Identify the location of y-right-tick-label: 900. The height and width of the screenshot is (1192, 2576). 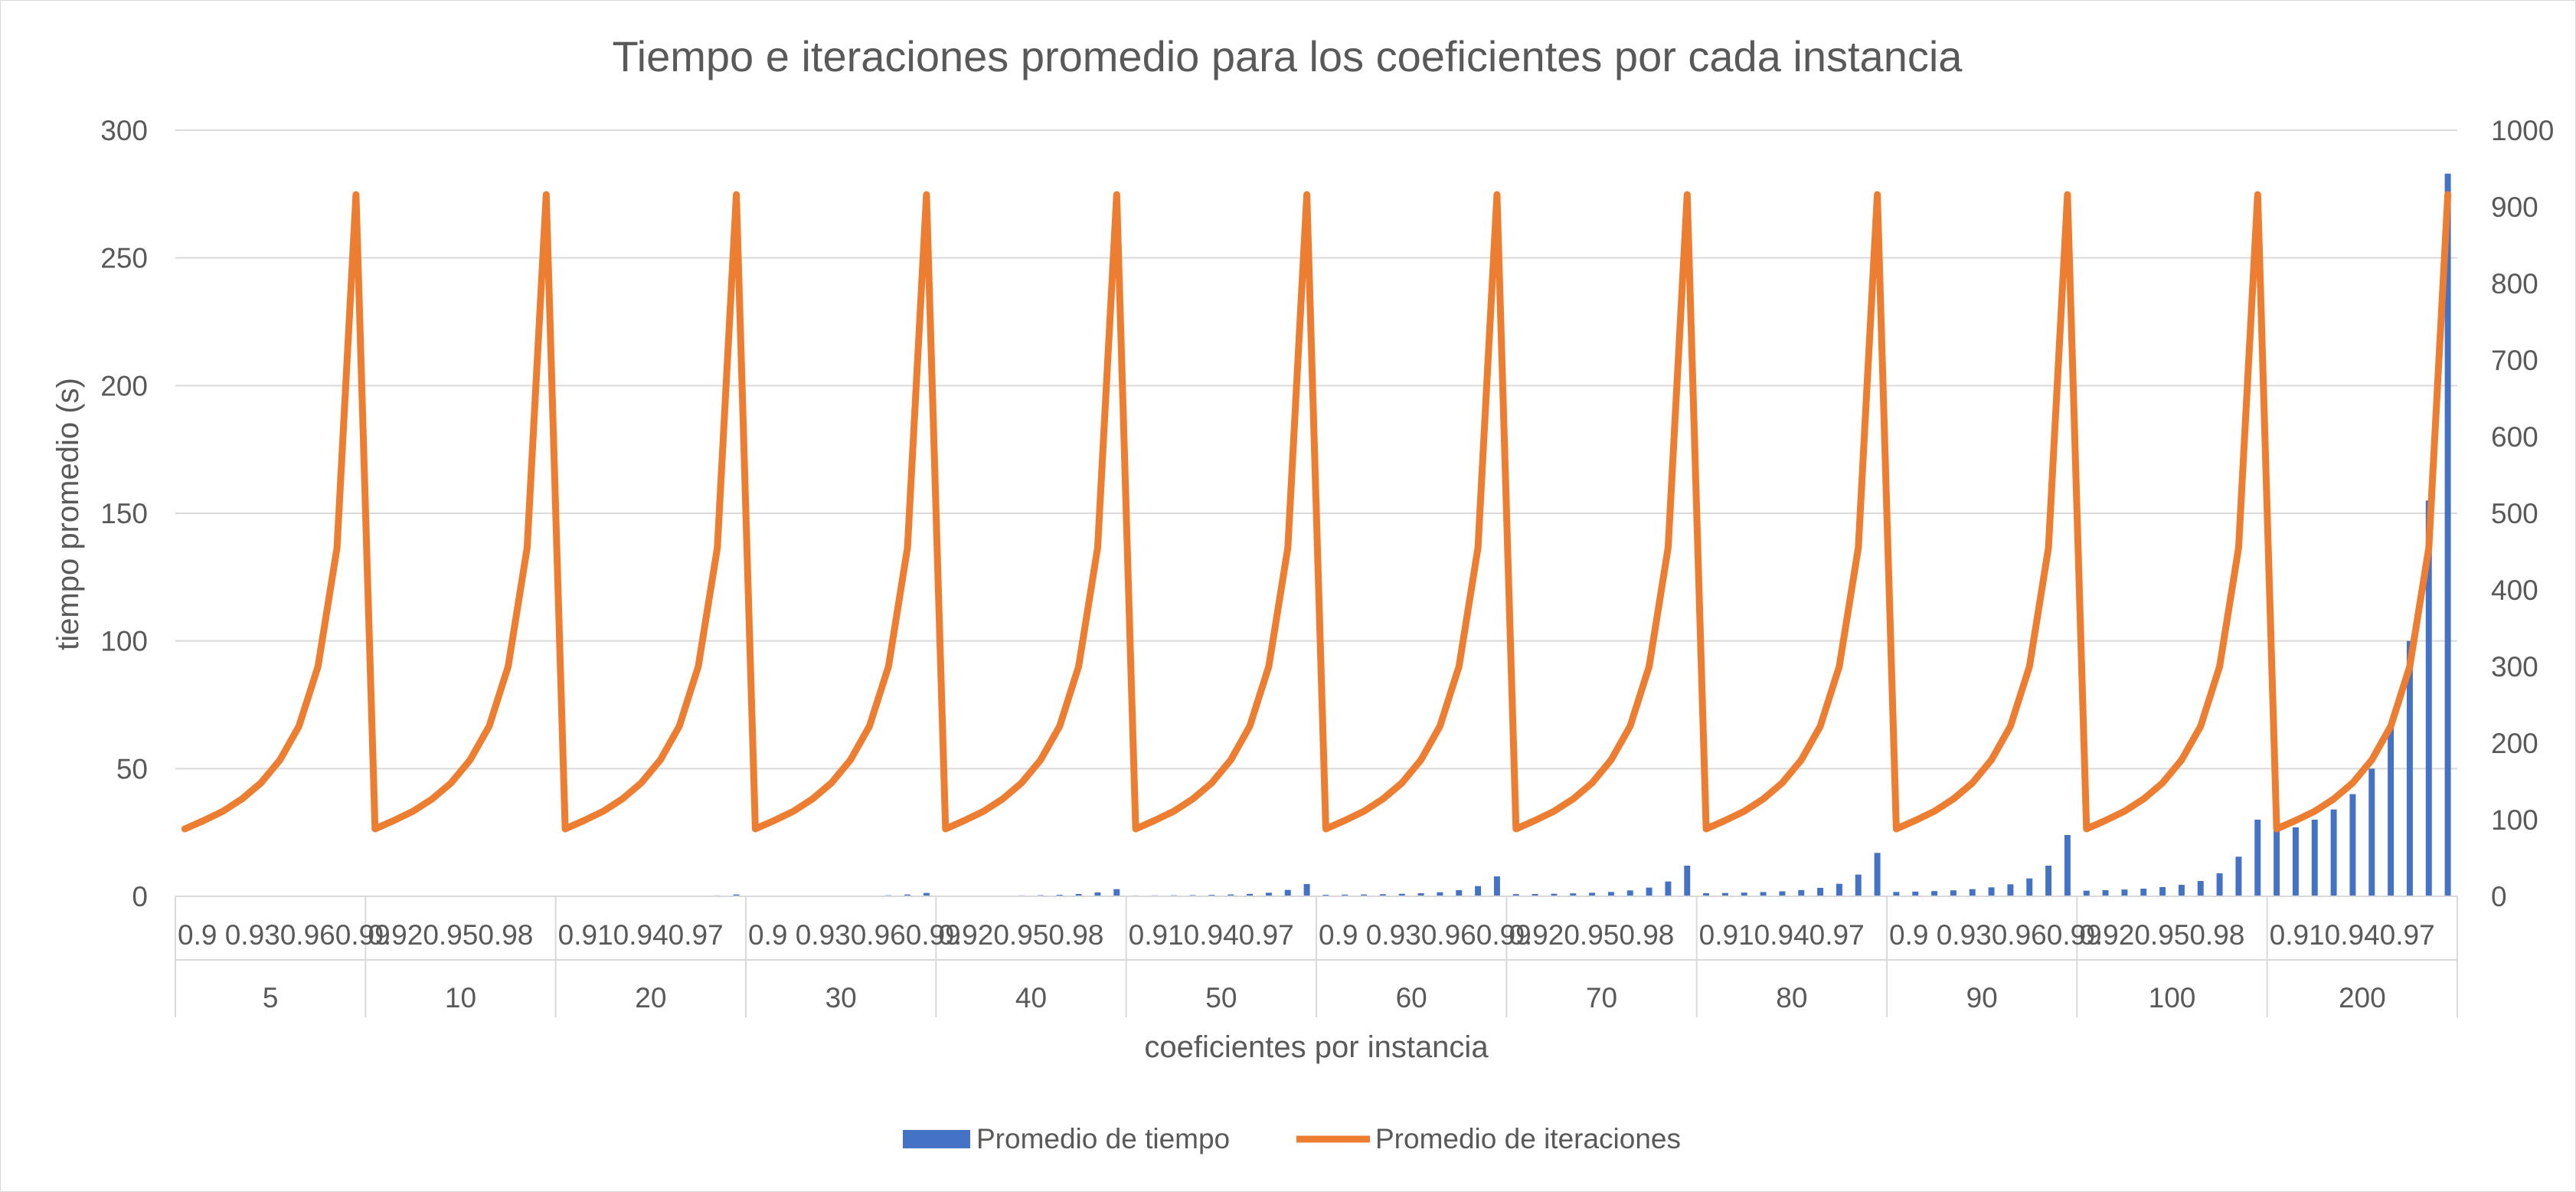
(2514, 207).